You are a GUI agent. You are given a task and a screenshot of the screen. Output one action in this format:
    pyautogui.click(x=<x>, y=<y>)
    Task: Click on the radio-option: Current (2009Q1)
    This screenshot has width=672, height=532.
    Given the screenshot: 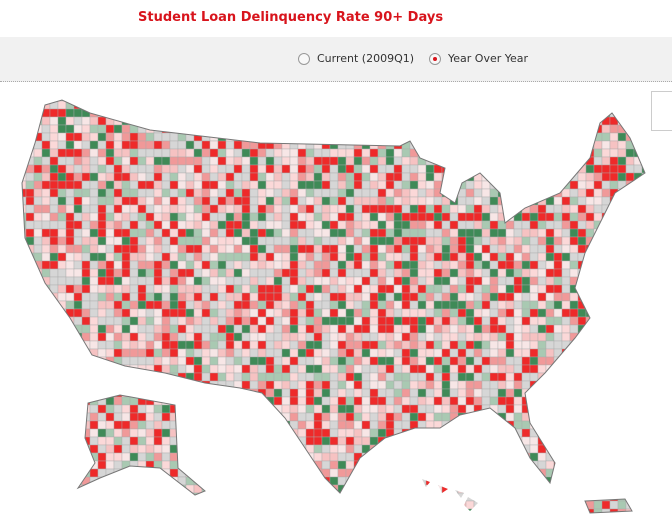 What is the action you would take?
    pyautogui.click(x=356, y=58)
    